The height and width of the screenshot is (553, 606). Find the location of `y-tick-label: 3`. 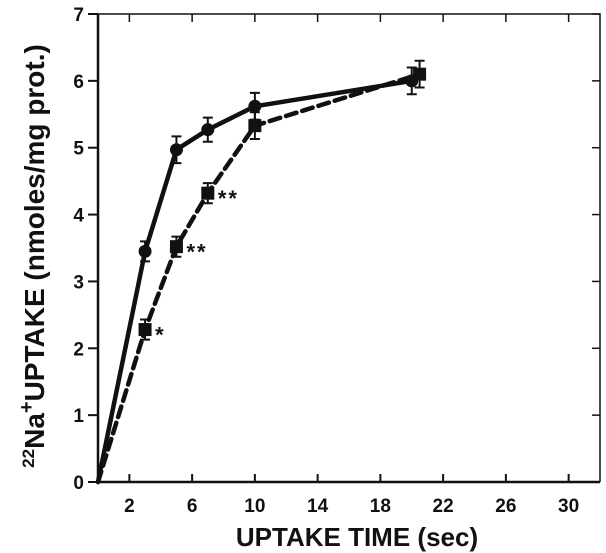

y-tick-label: 3 is located at coordinates (78, 282).